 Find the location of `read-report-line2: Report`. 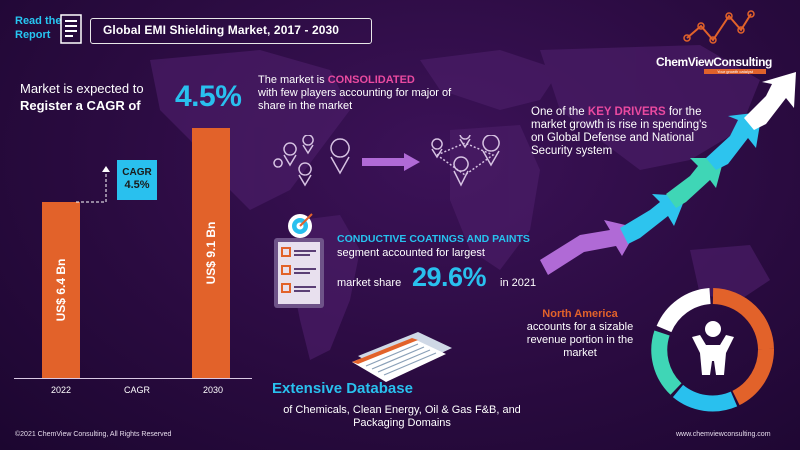

read-report-line2: Report is located at coordinates (33, 35).